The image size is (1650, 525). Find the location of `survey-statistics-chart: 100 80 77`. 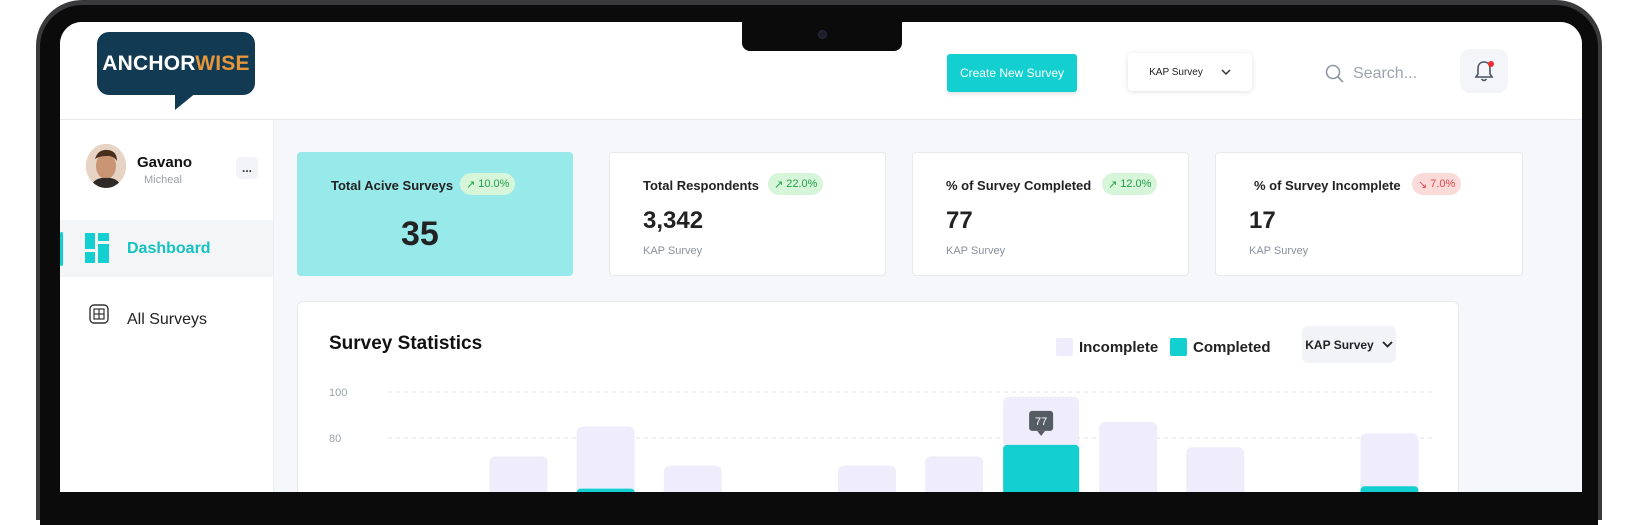

survey-statistics-chart: 100 80 77 is located at coordinates (881, 439).